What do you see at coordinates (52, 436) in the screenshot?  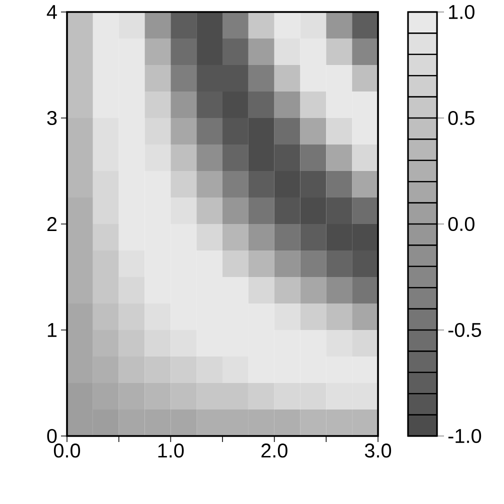 I see `y-tick-label: 0` at bounding box center [52, 436].